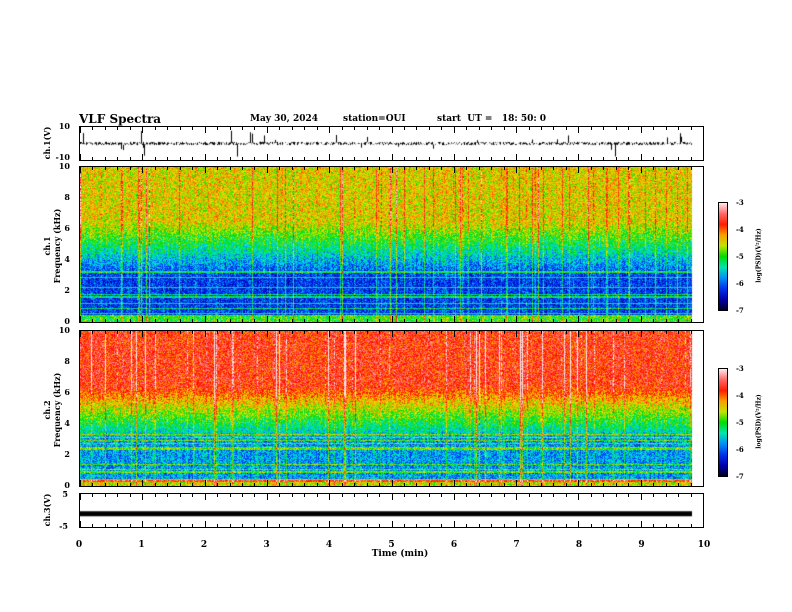 The image size is (792, 612). What do you see at coordinates (516, 545) in the screenshot?
I see `x-tick: 7` at bounding box center [516, 545].